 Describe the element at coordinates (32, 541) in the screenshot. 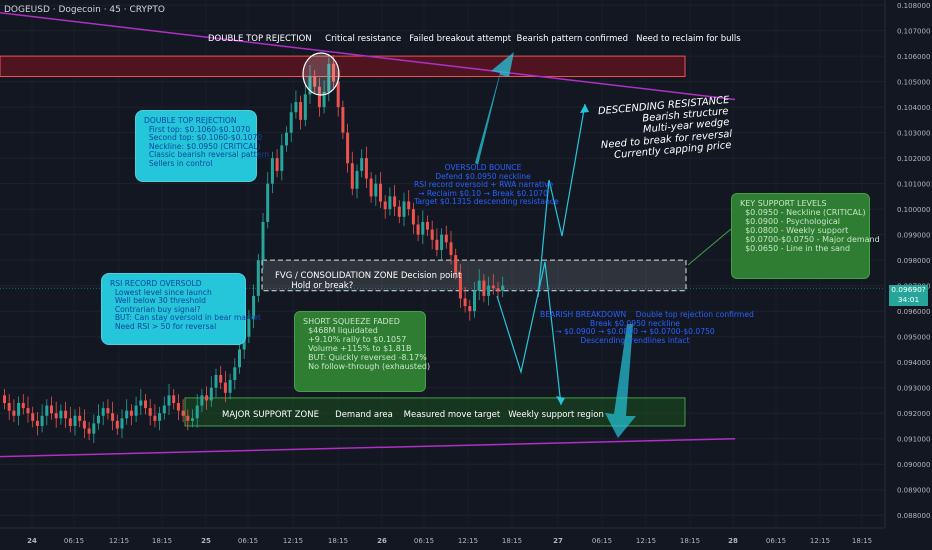

I see `x-tick-label: 24` at that location.